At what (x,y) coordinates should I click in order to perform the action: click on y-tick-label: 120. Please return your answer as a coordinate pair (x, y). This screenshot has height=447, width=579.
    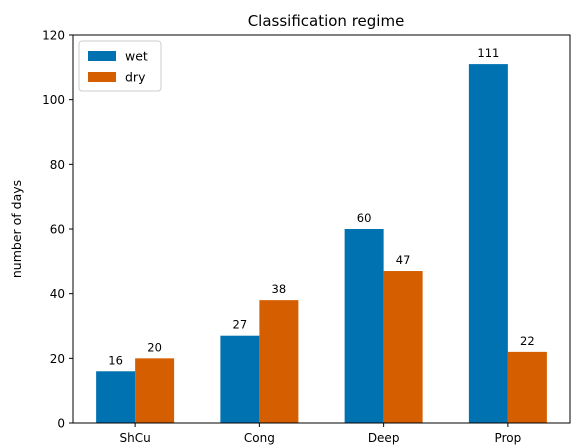
    Looking at the image, I should click on (53, 36).